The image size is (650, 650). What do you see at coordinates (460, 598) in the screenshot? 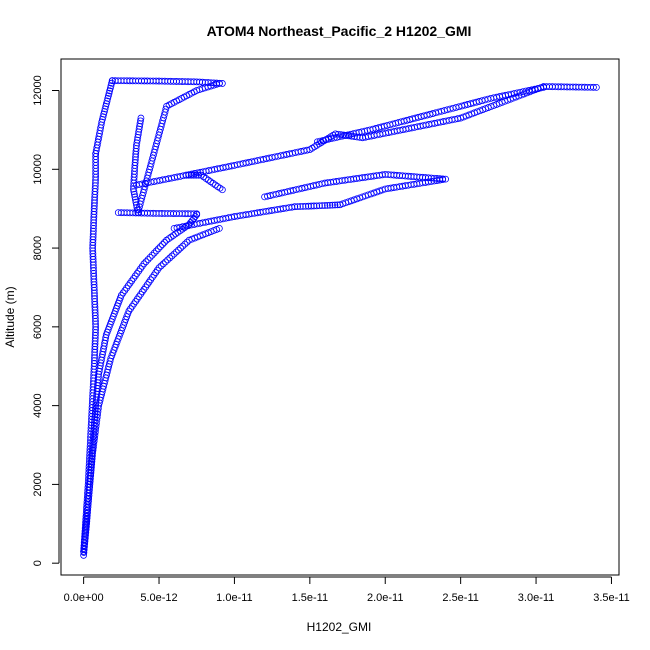
I see `x-tick-label: 2.5e-11` at bounding box center [460, 598].